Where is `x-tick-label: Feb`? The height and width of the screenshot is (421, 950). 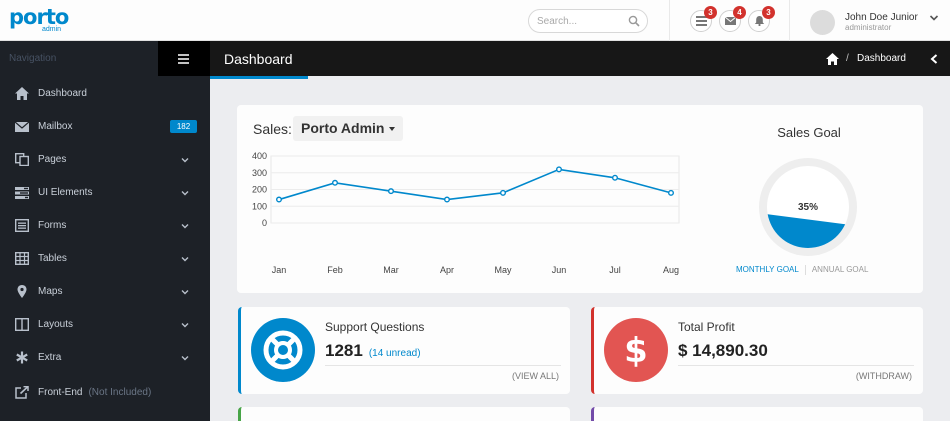
x-tick-label: Feb is located at coordinates (335, 270).